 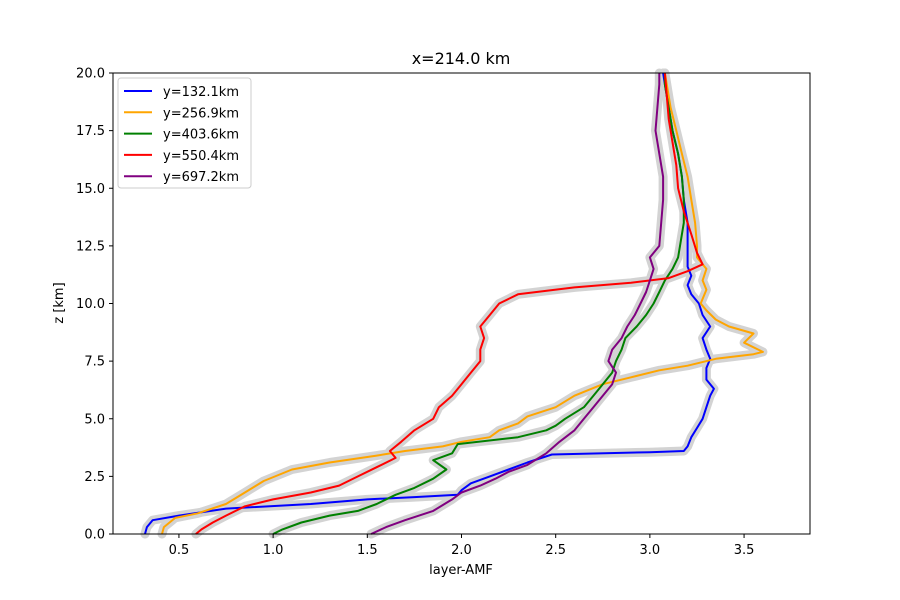 I want to click on x-axis-ticks: 0.5 1.0 1.5 2.0 2.5 3.0 3.5, so click(x=462, y=546).